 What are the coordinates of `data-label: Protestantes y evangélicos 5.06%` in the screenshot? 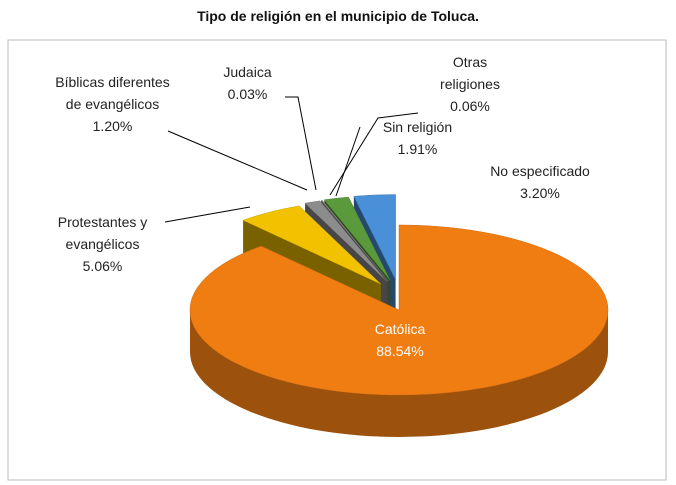 It's located at (102, 244).